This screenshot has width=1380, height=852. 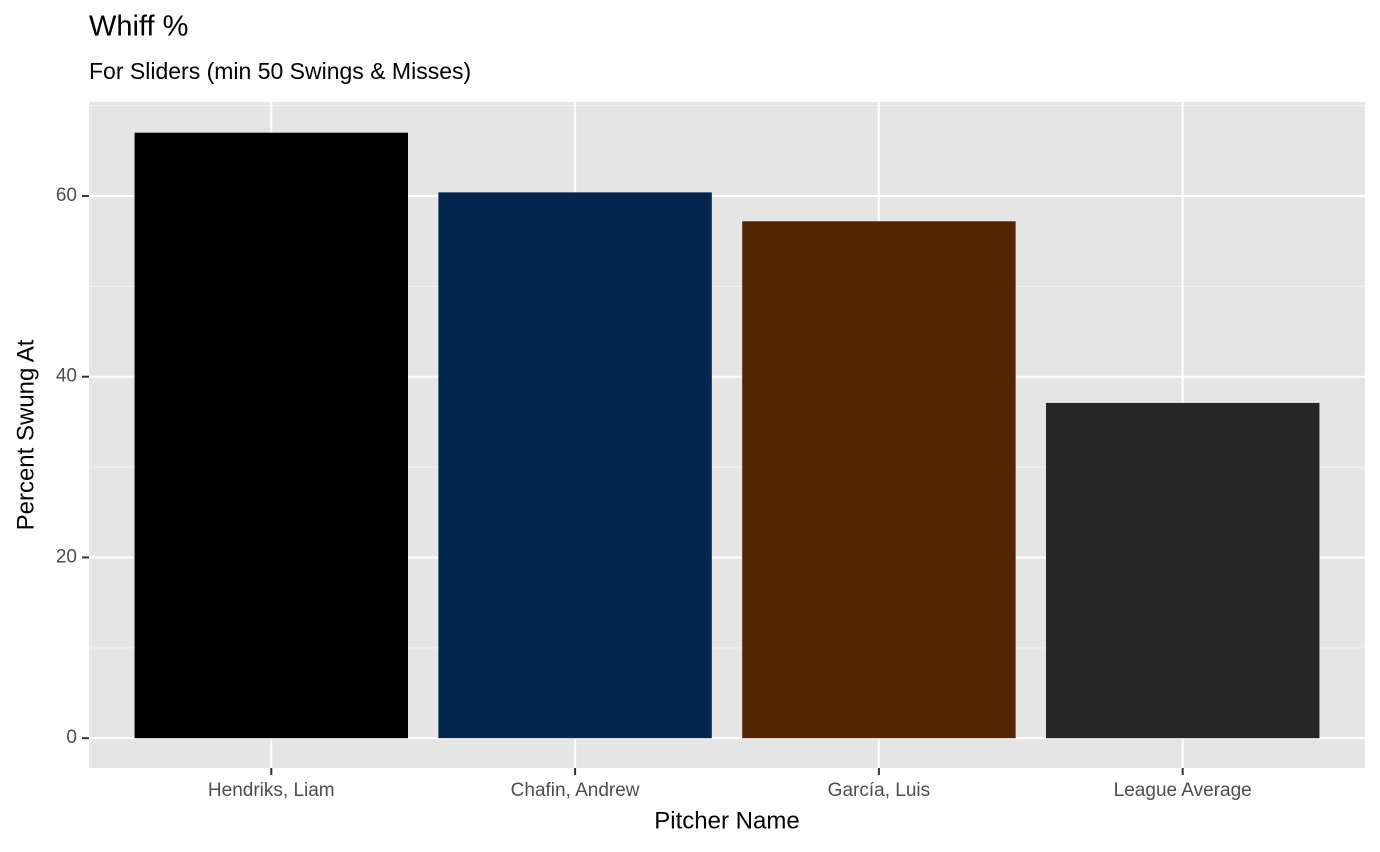 What do you see at coordinates (66, 376) in the screenshot?
I see `y-tick-label: 40` at bounding box center [66, 376].